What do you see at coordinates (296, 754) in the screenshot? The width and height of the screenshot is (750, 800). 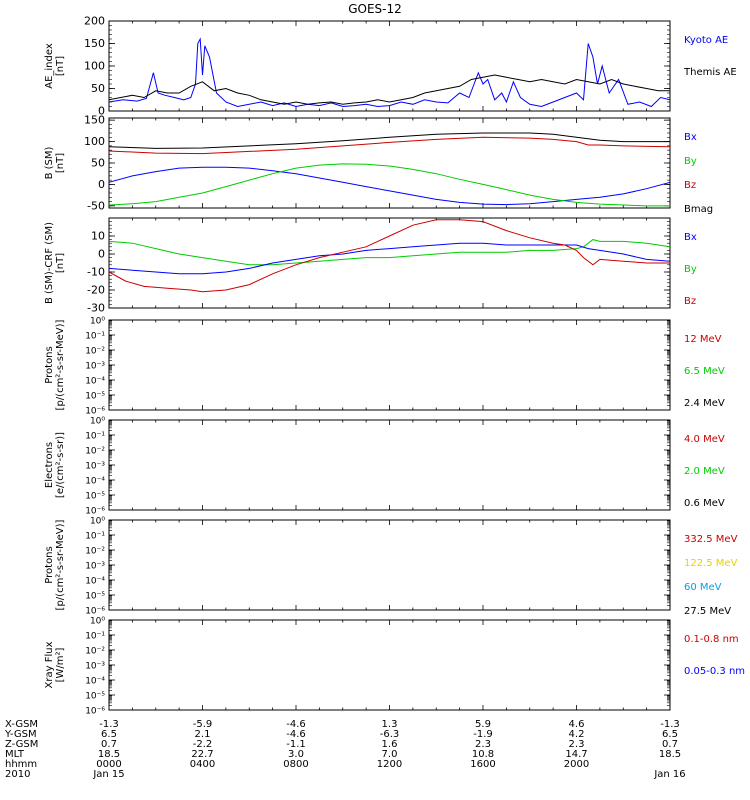 I see `x-tick-label: 3.0` at bounding box center [296, 754].